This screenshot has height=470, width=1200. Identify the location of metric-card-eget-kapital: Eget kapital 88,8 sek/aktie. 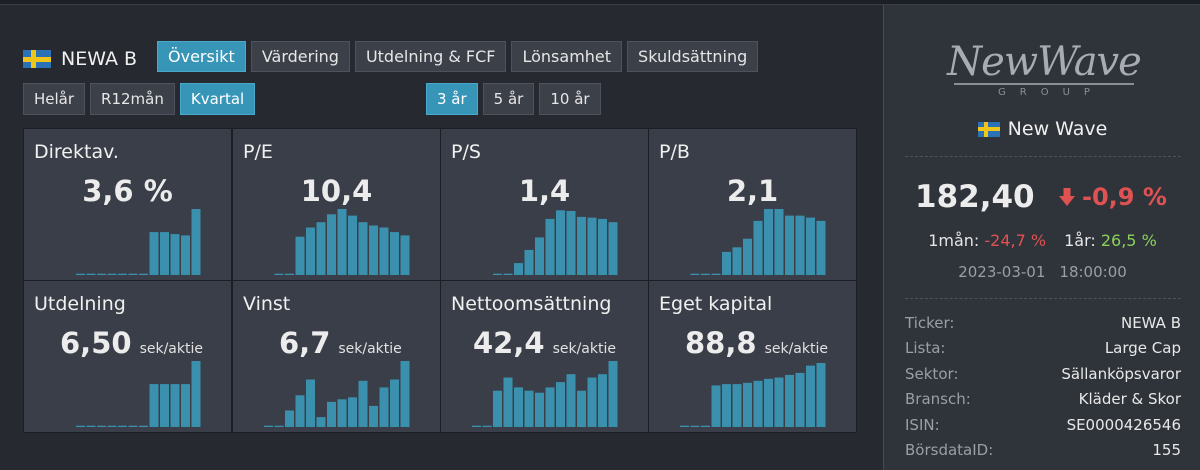
(752, 356).